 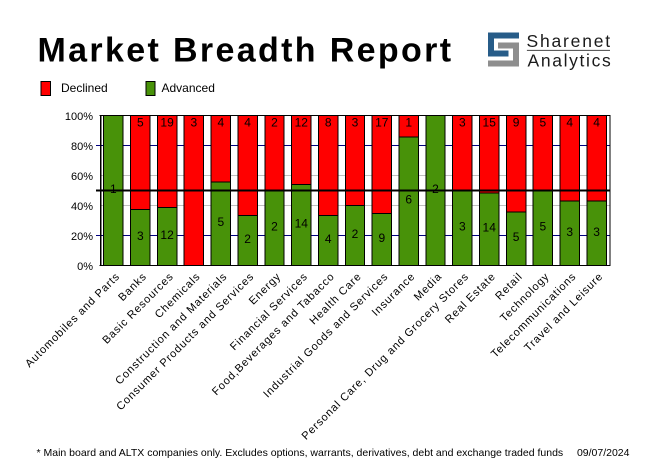 I want to click on svg-text: 80%, so click(x=82, y=147).